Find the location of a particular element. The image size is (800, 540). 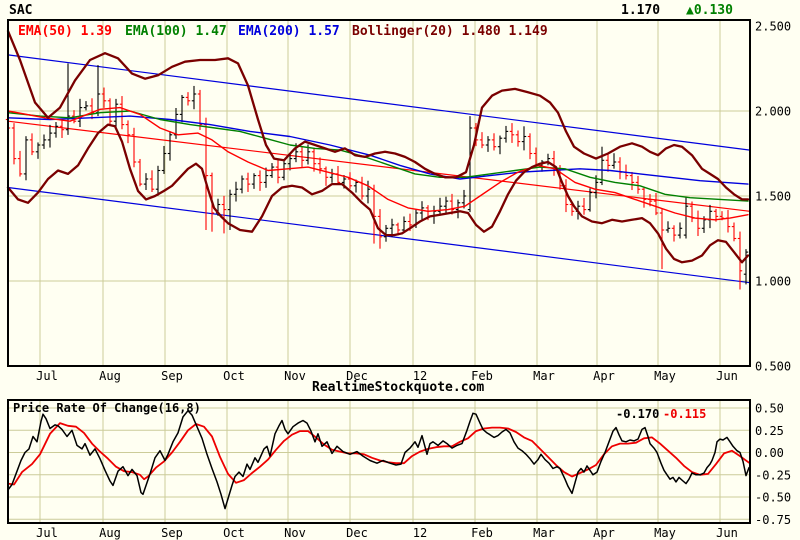

month-label-main: Sep is located at coordinates (172, 376).